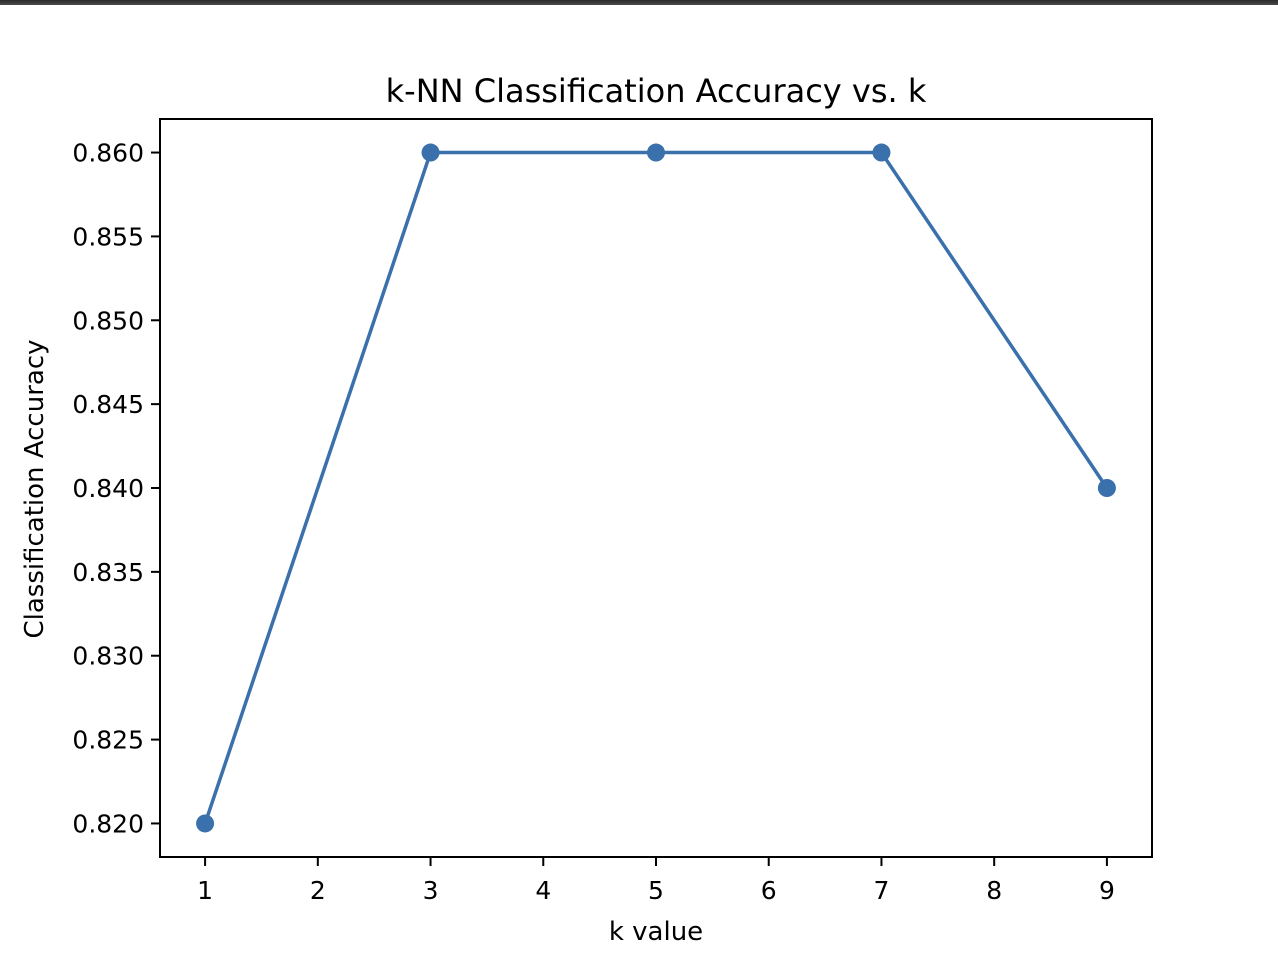  I want to click on x-axis: 1 2 3 4 5 6 7 8 9, so click(656, 881).